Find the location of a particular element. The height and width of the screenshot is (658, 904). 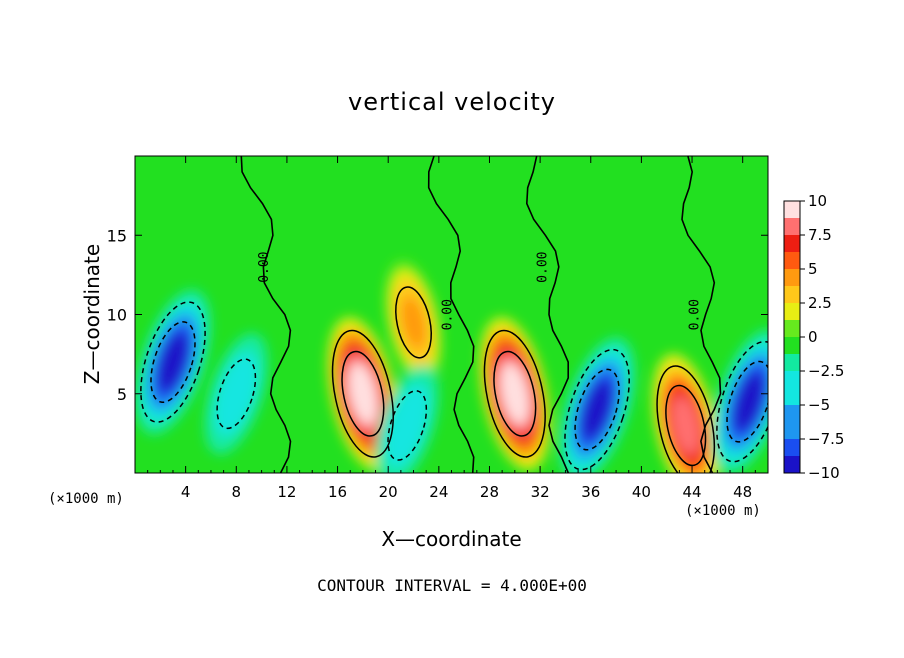

x-unit-label-right: (×1000 m) is located at coordinates (723, 511).